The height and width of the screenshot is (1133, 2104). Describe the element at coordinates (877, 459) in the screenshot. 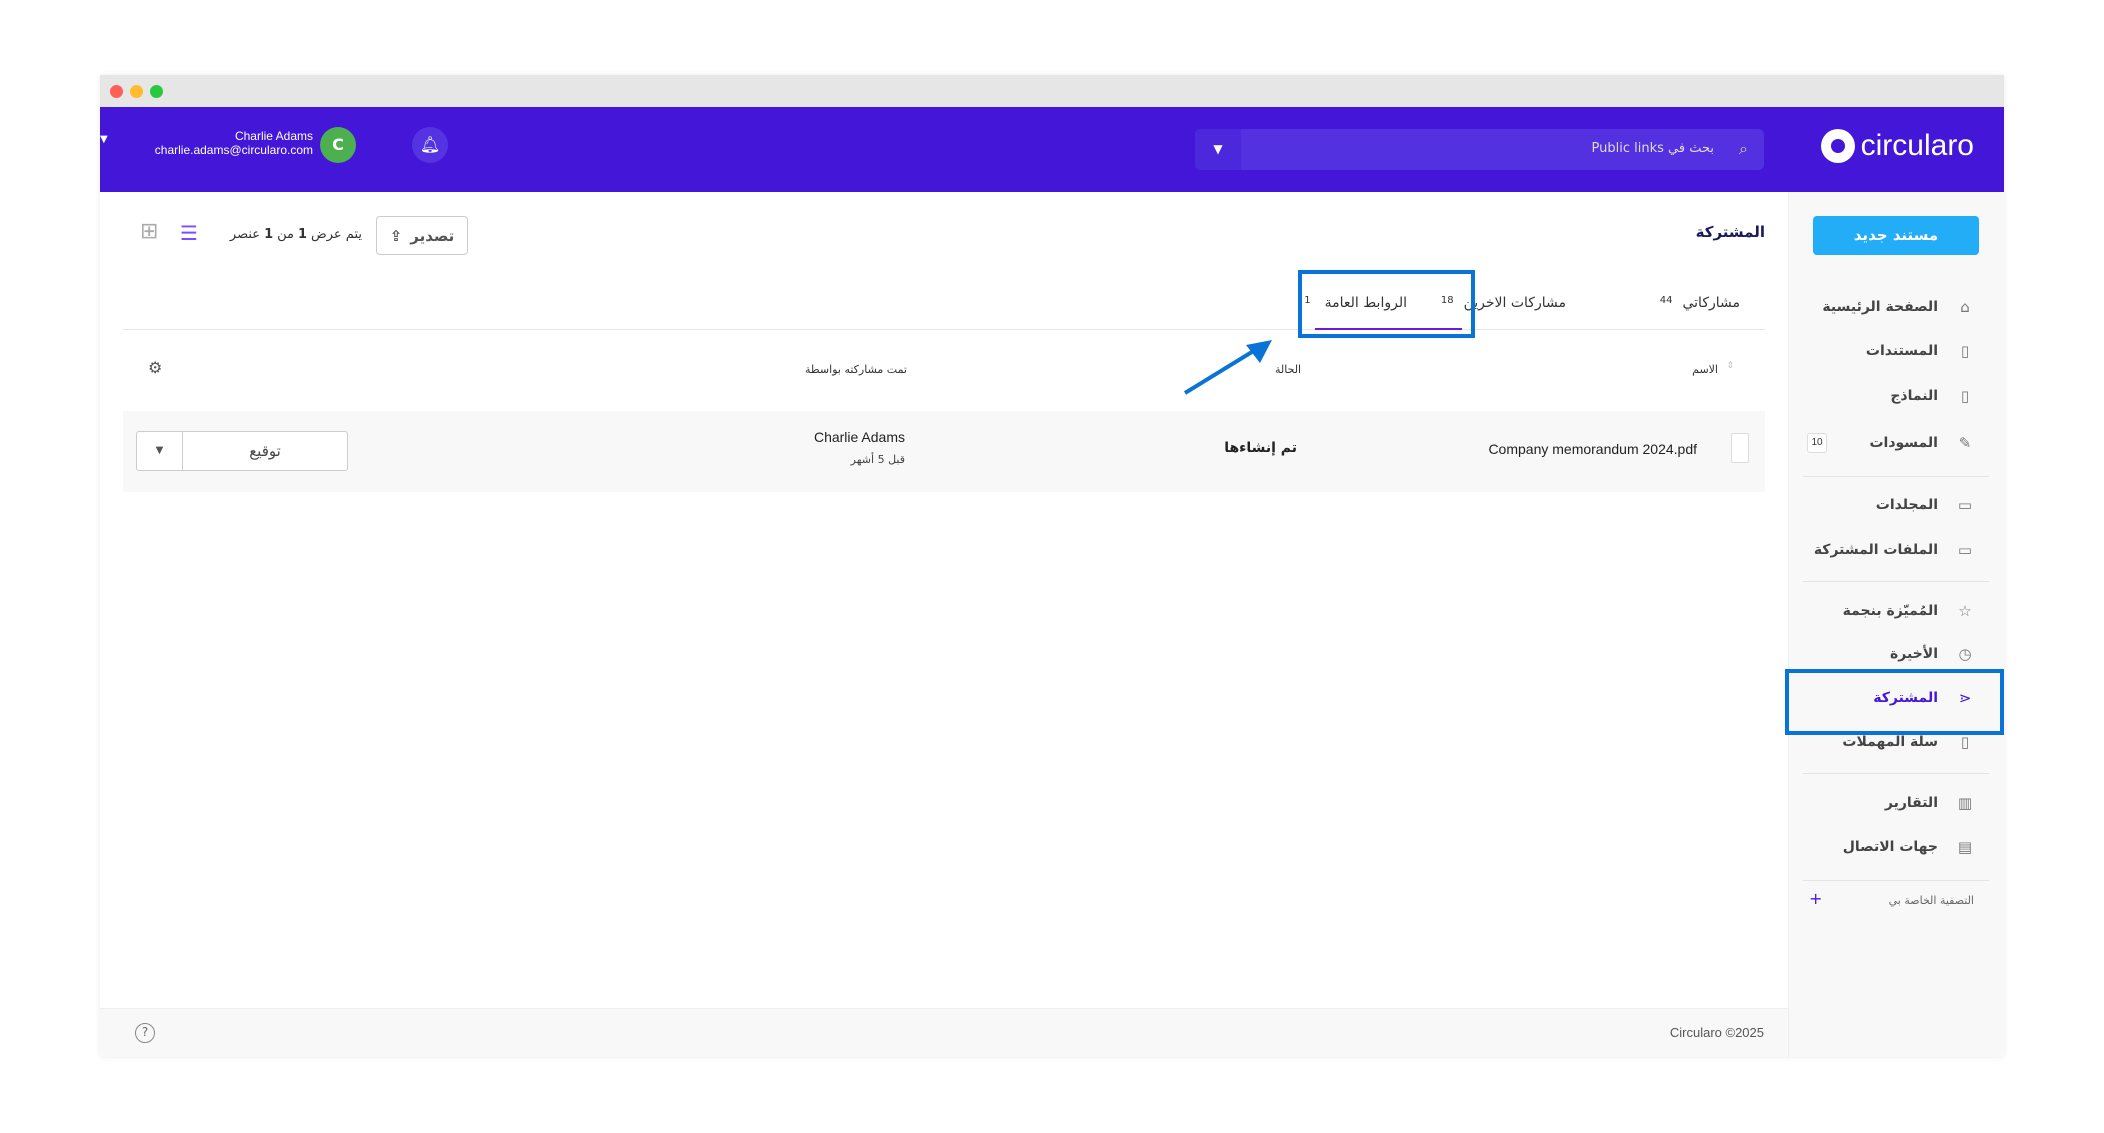

I see `shared-time: قبل 5 أشهر` at that location.